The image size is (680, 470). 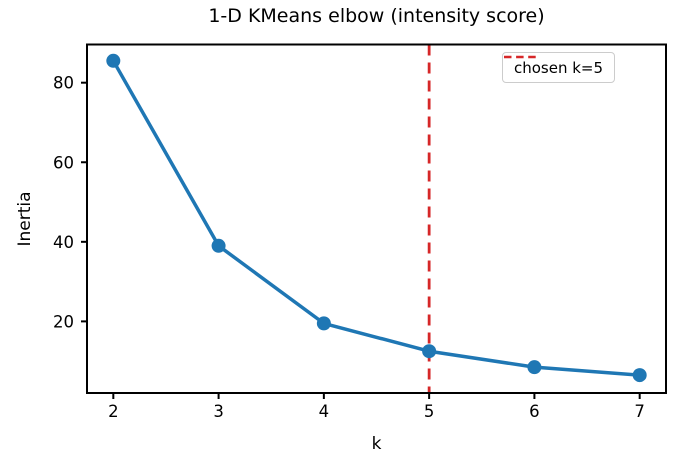 I want to click on legend-entry-label: chosen k=5, so click(x=559, y=67).